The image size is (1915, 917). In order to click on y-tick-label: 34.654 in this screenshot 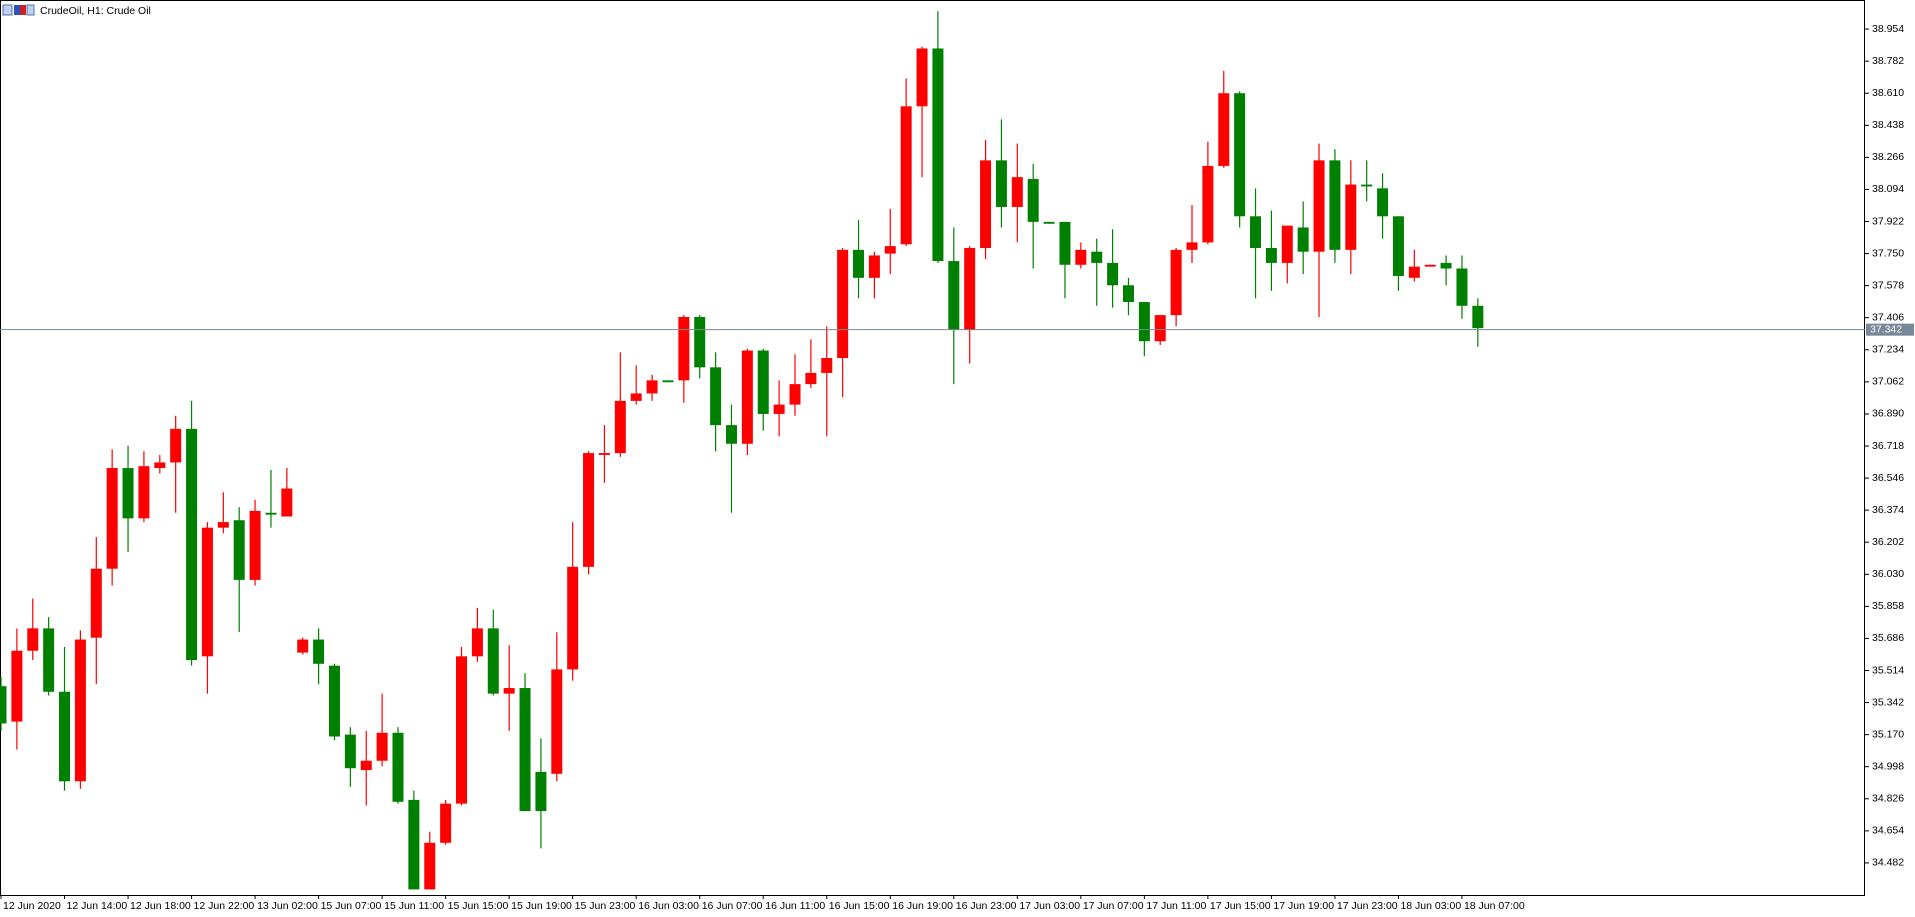, I will do `click(1888, 831)`.